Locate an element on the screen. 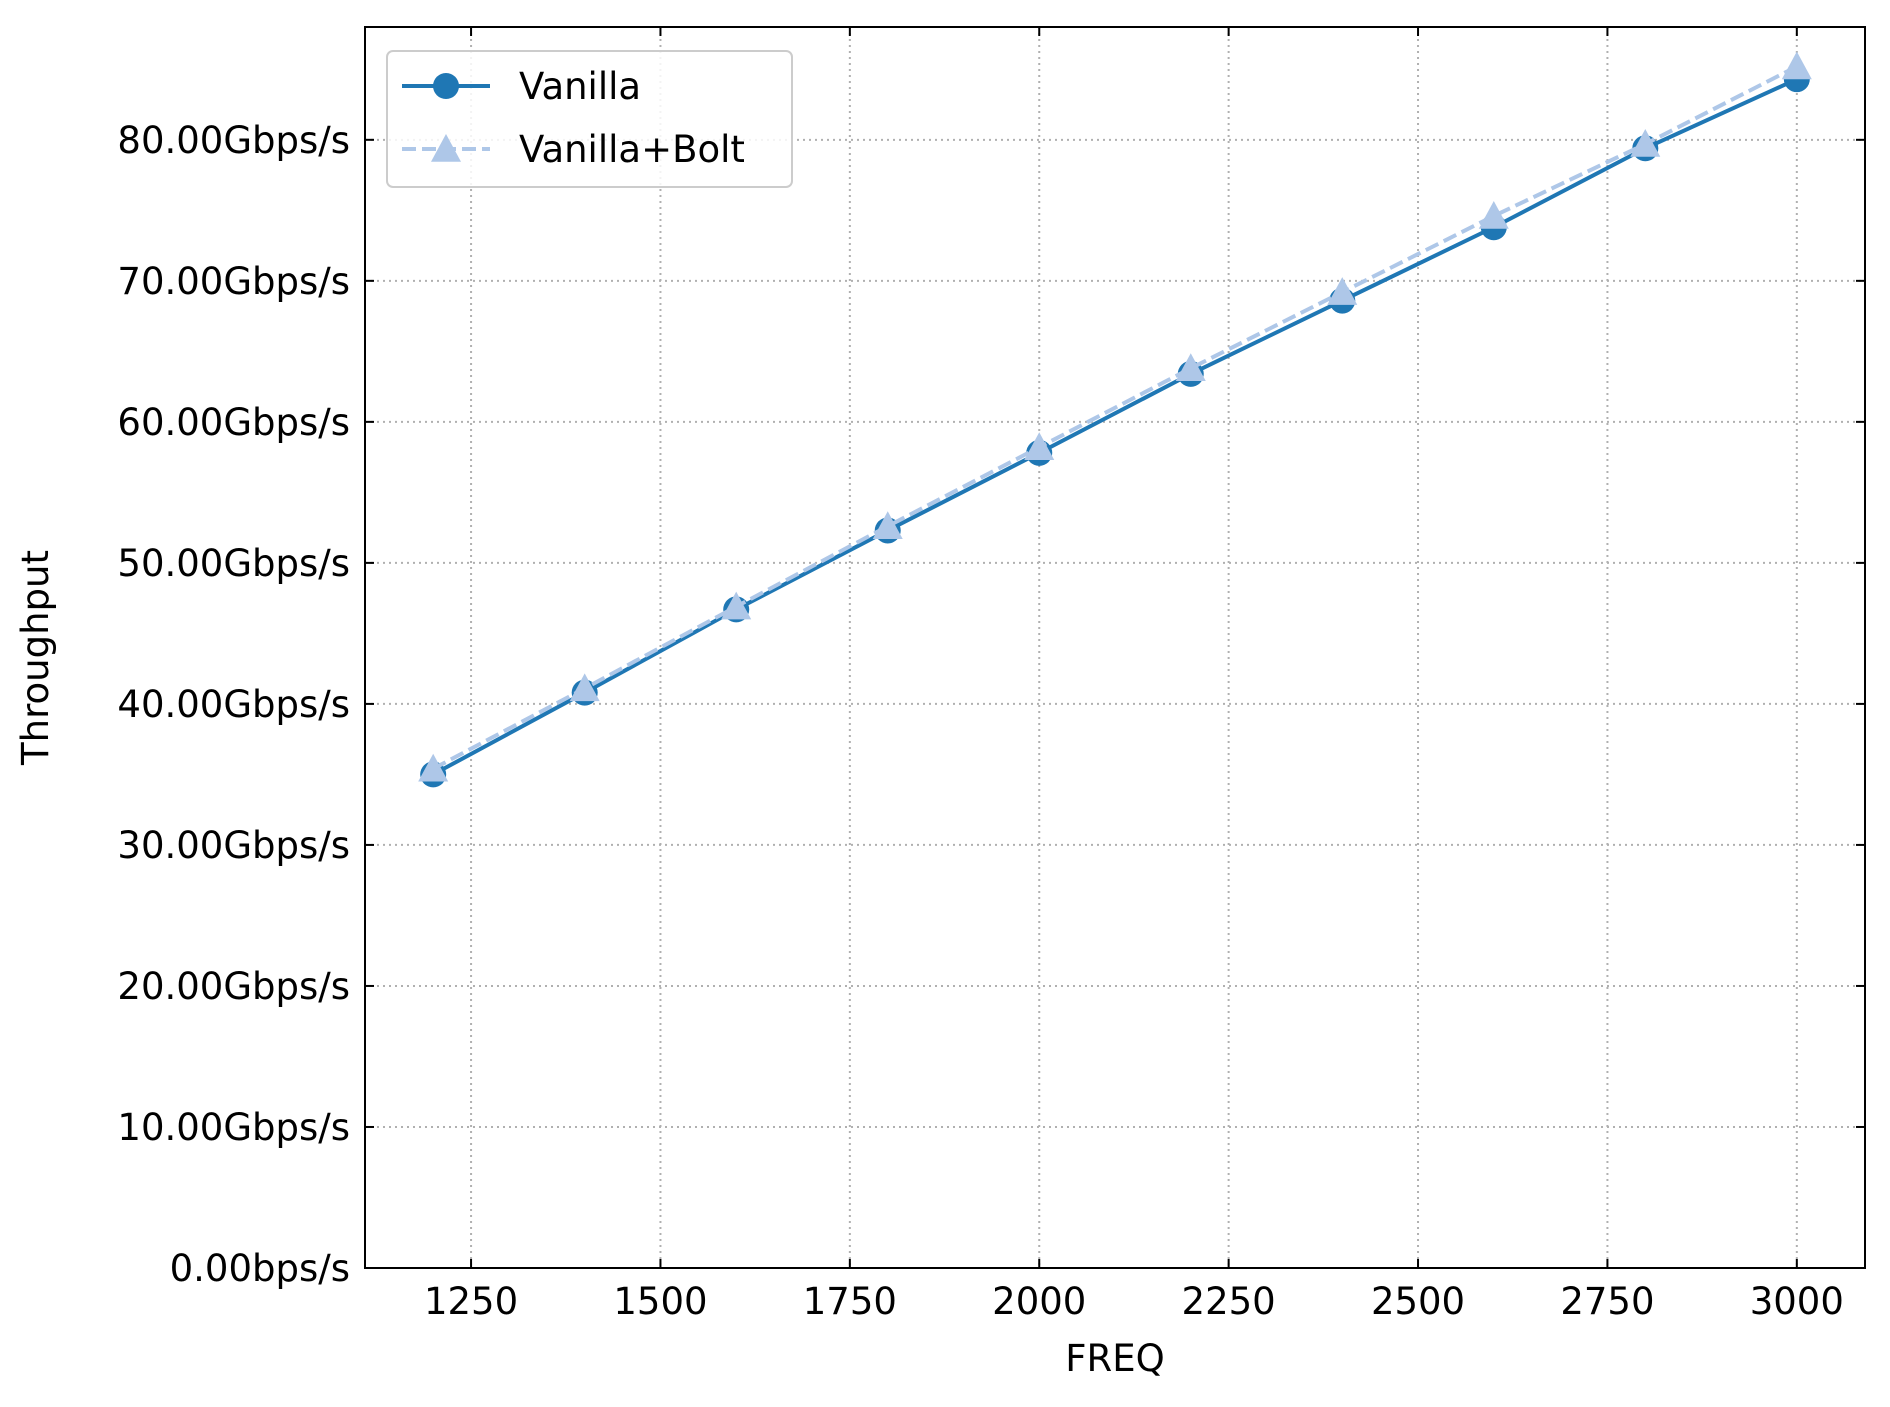  y-tick-label: 20.00Gbps/s is located at coordinates (233, 986).